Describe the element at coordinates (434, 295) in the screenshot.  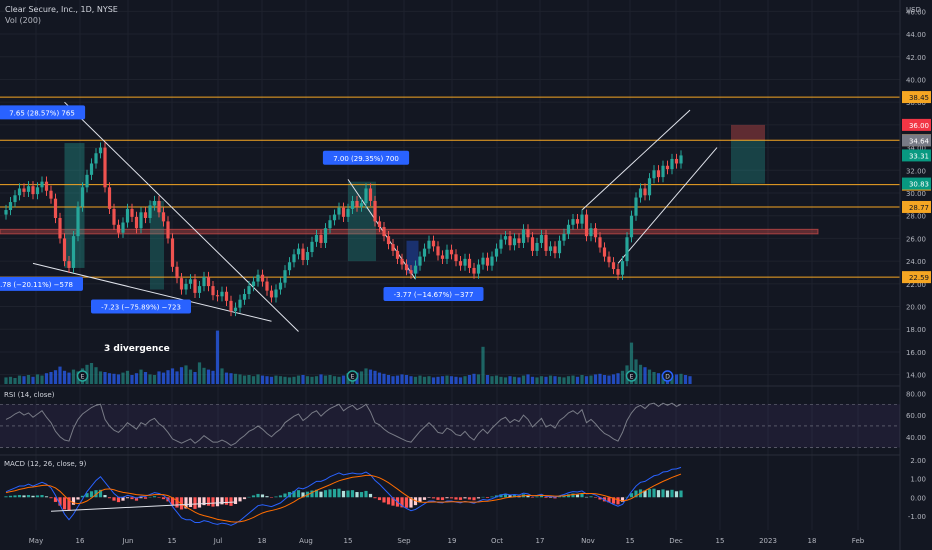
I see `measure-label-text: -3.77 (−14.67%) −377` at that location.